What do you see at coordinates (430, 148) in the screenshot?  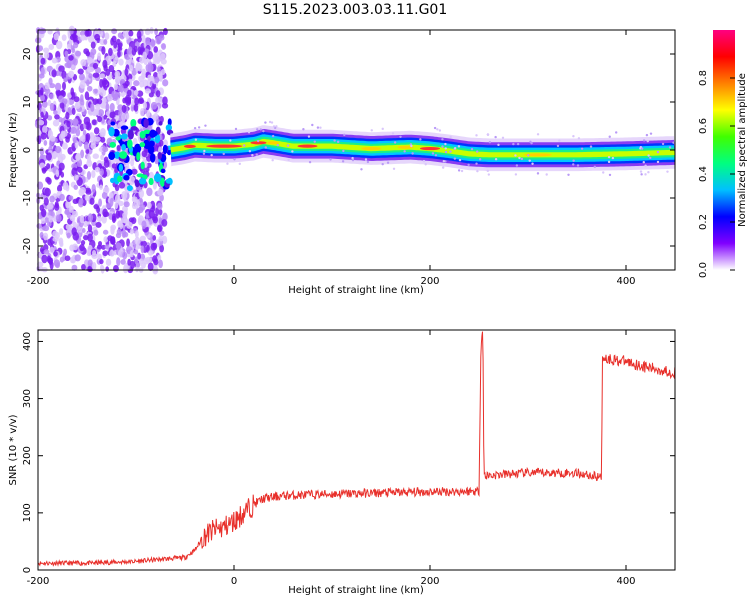 I see `ridge-peak` at bounding box center [430, 148].